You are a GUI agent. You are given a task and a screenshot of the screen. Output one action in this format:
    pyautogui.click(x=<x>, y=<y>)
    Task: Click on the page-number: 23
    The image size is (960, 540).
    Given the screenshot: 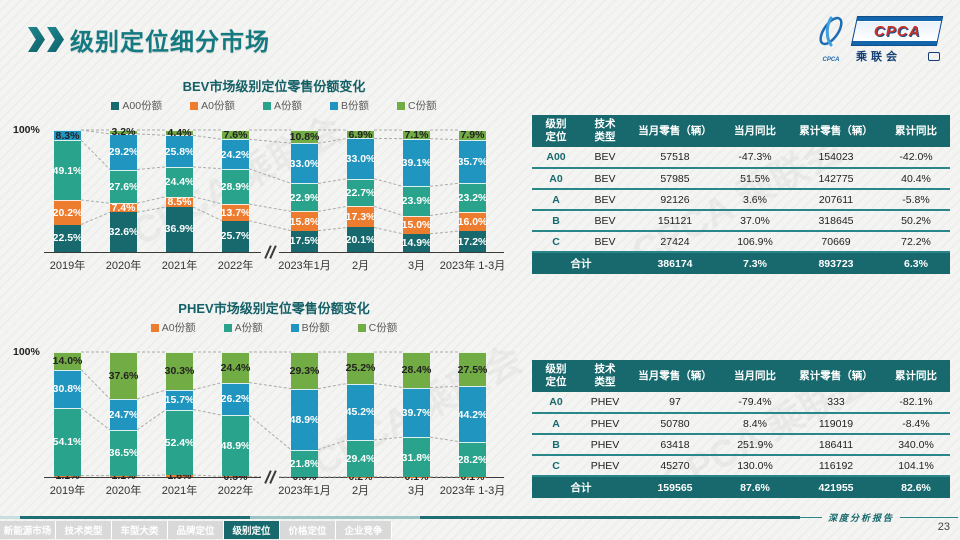 What is the action you would take?
    pyautogui.click(x=943, y=527)
    